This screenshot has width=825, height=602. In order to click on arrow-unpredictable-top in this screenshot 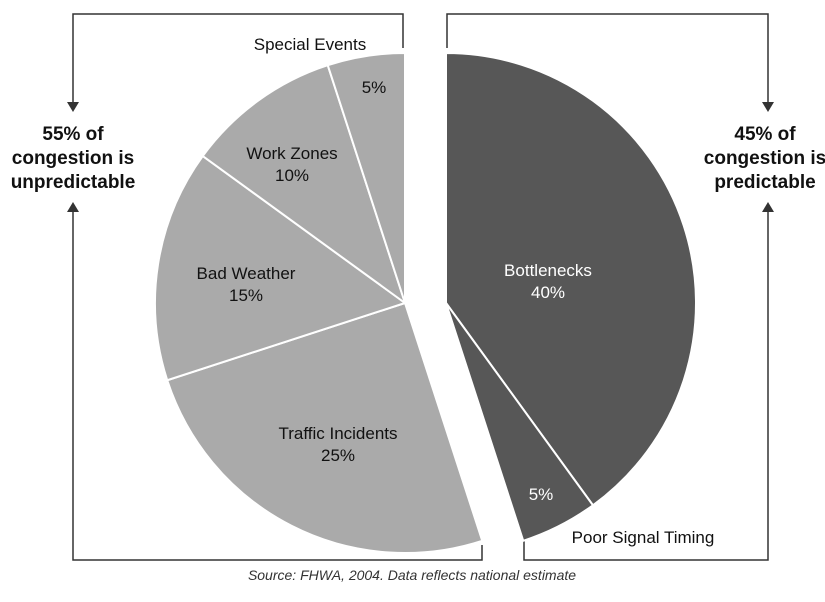, I will do `click(73, 107)`.